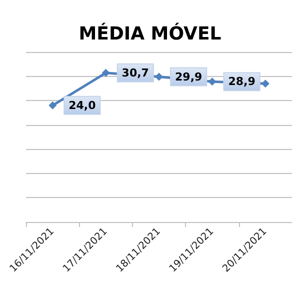  Describe the element at coordinates (188, 77) in the screenshot. I see `data-label: 29,9` at that location.